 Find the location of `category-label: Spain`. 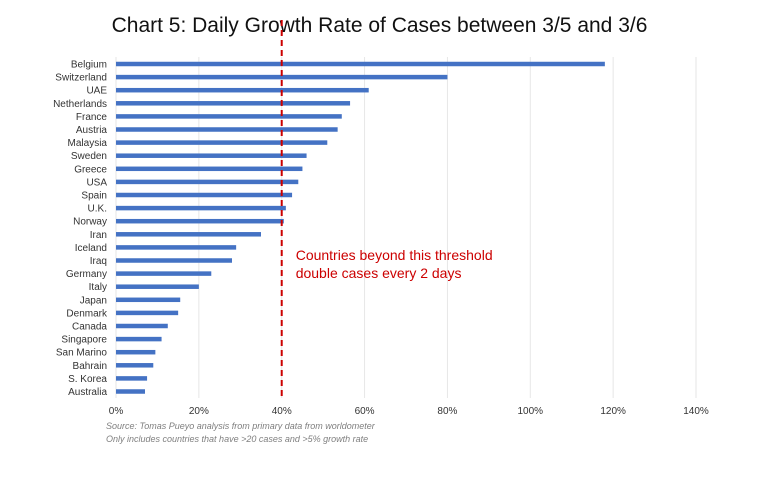

category-label: Spain is located at coordinates (94, 196).